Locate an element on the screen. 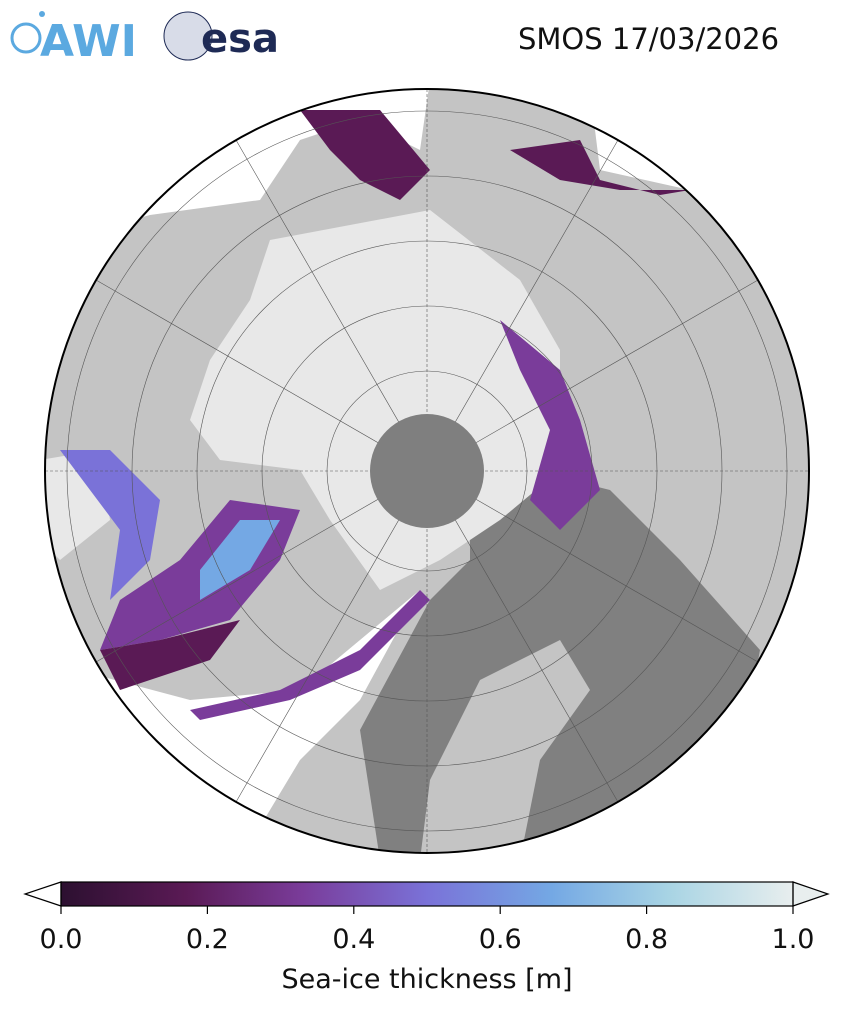 The width and height of the screenshot is (854, 1026). colorbar-tick-label: 1.0 is located at coordinates (793, 939).